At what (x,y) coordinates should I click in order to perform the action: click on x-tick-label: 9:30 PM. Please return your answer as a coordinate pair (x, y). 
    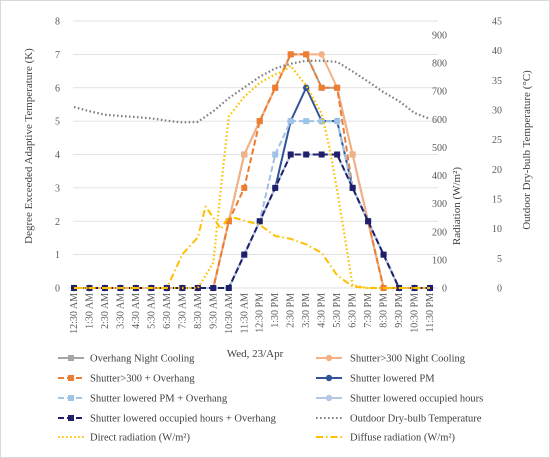
    Looking at the image, I should click on (399, 310).